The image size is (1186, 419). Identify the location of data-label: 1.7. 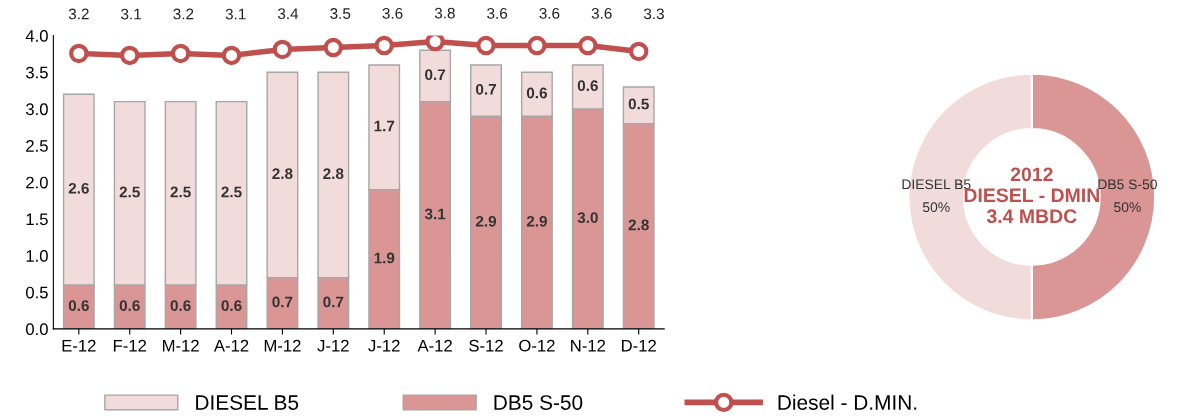
(384, 126).